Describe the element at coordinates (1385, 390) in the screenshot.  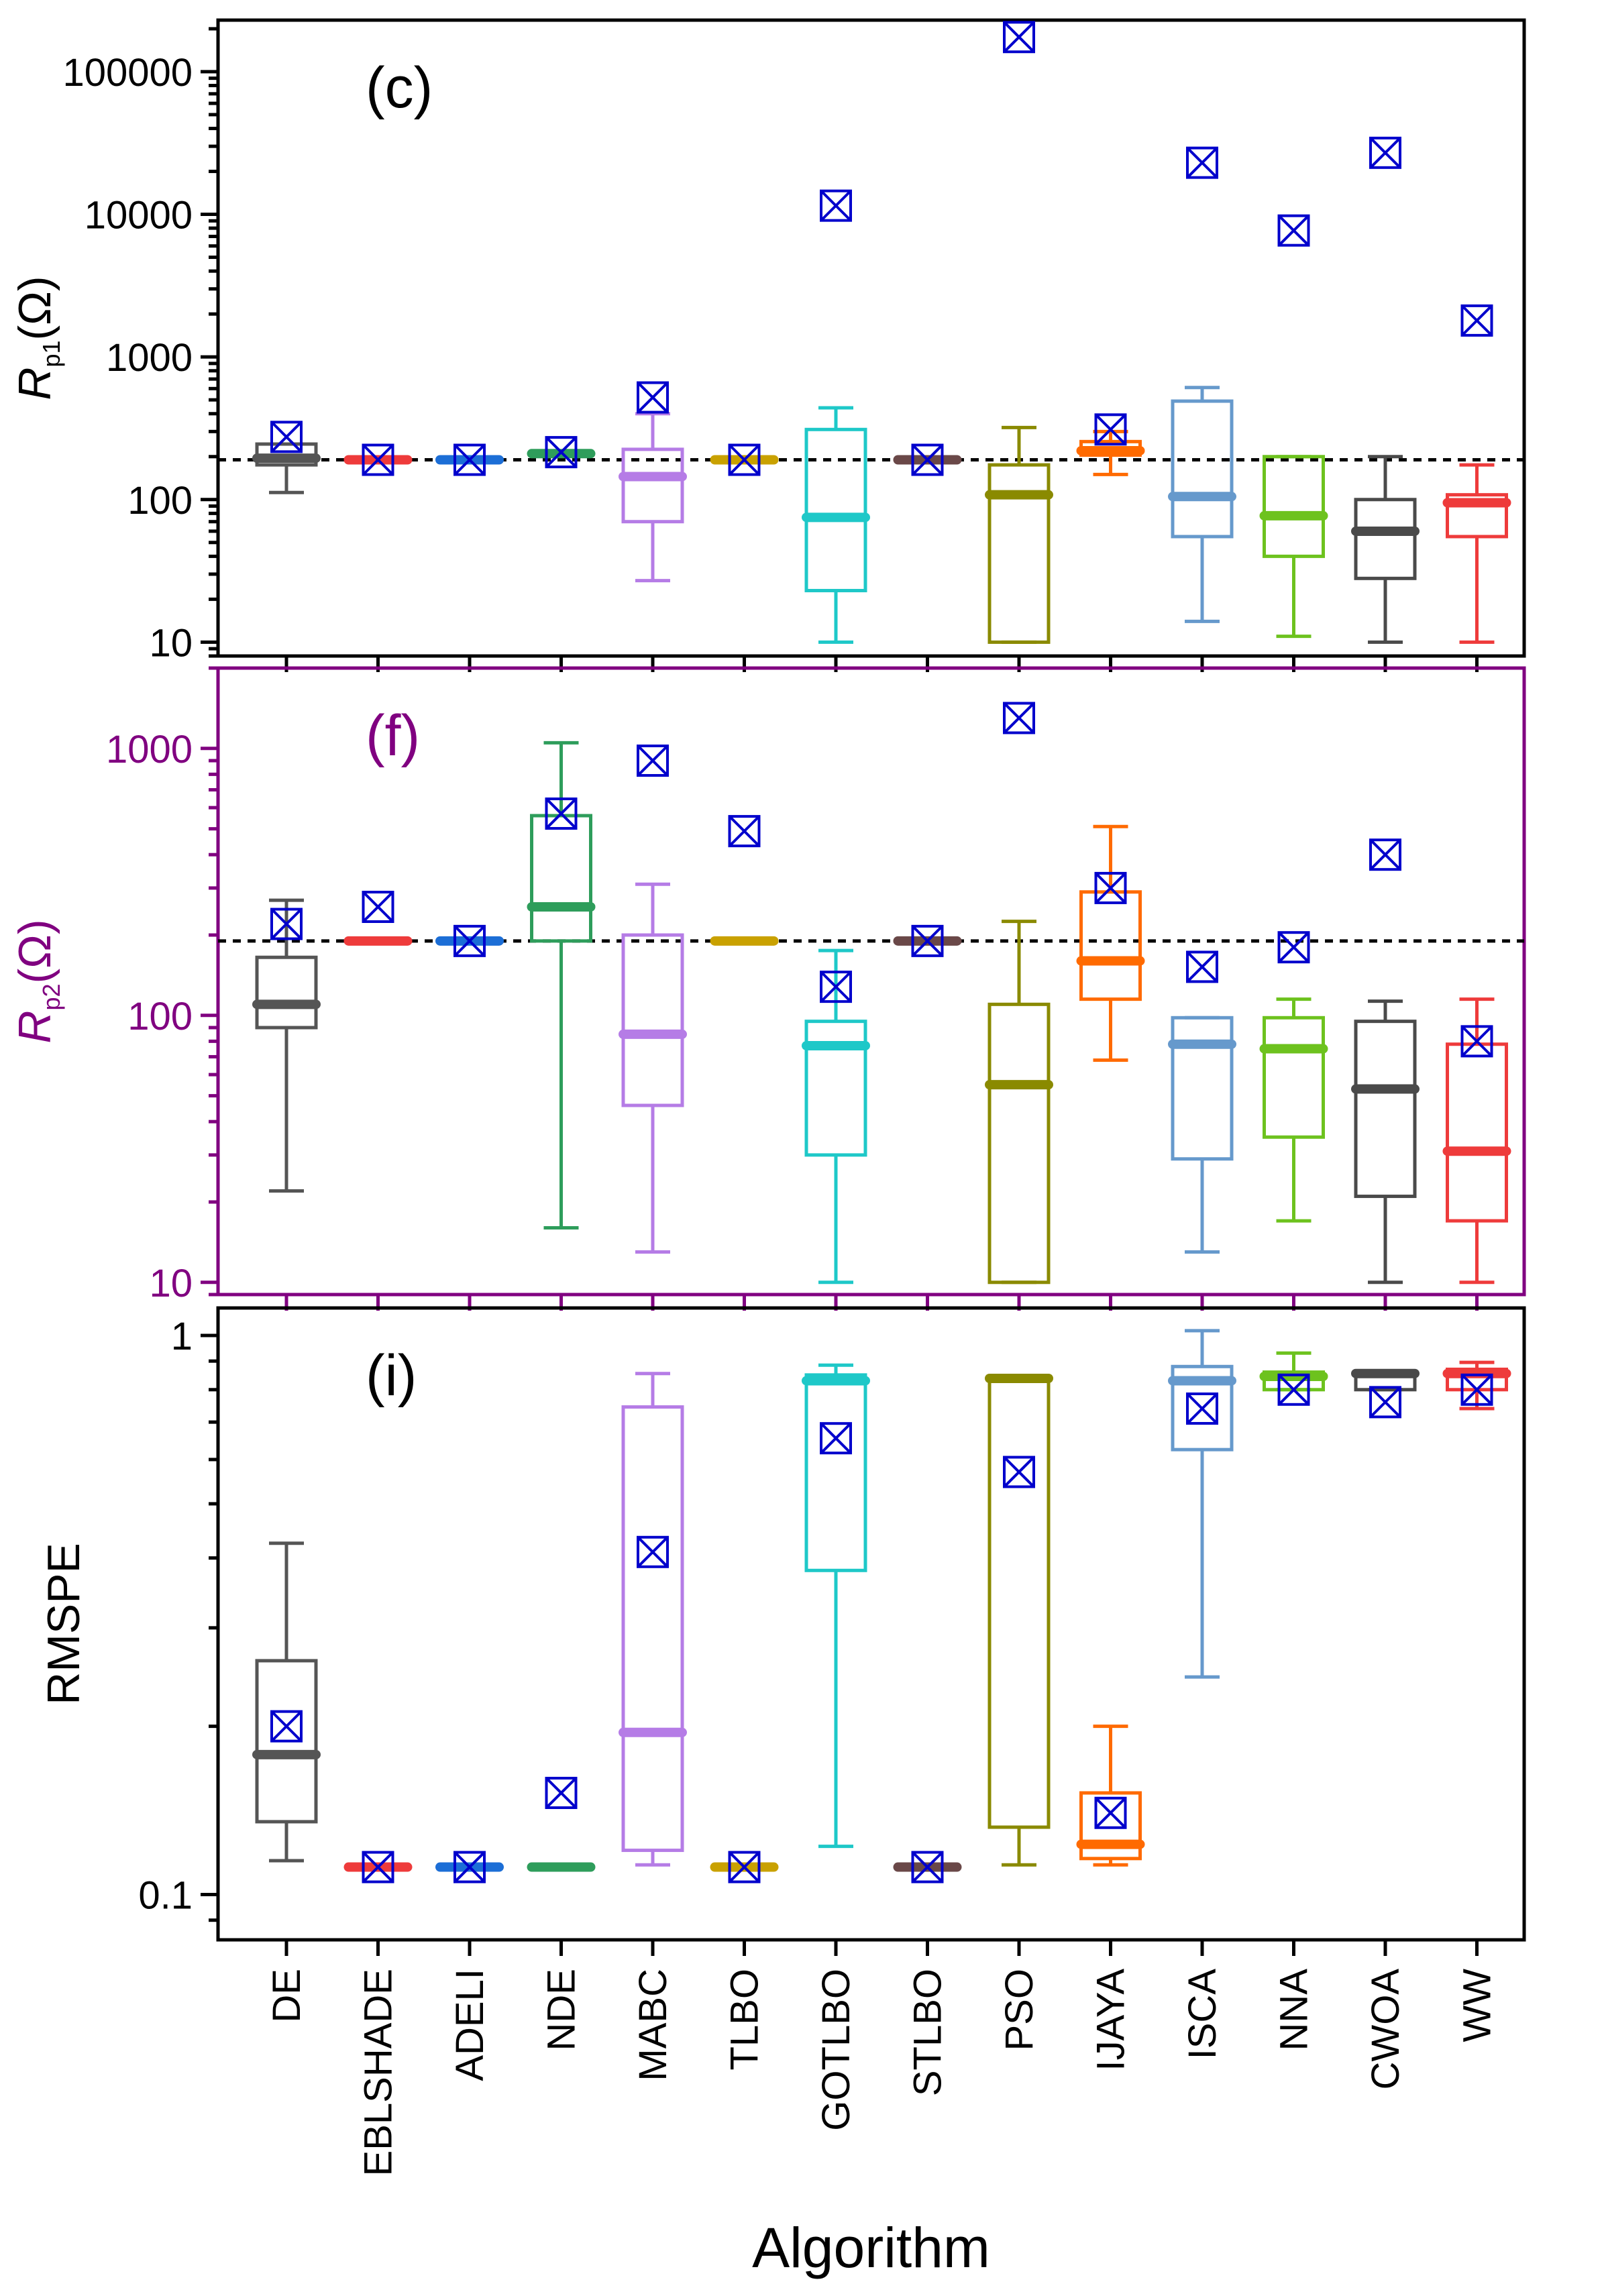
I see `box-cwoa` at that location.